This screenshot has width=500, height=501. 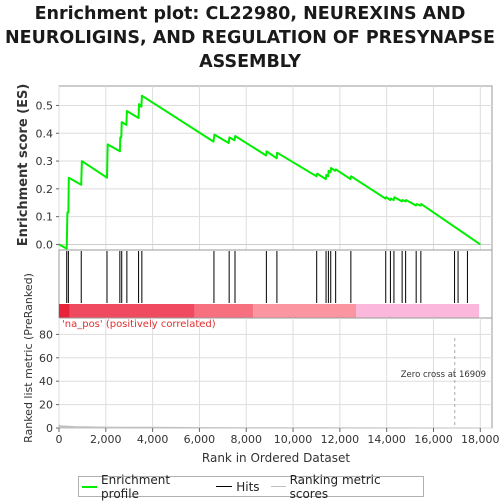 I want to click on legend-swatch-metric, so click(x=278, y=486).